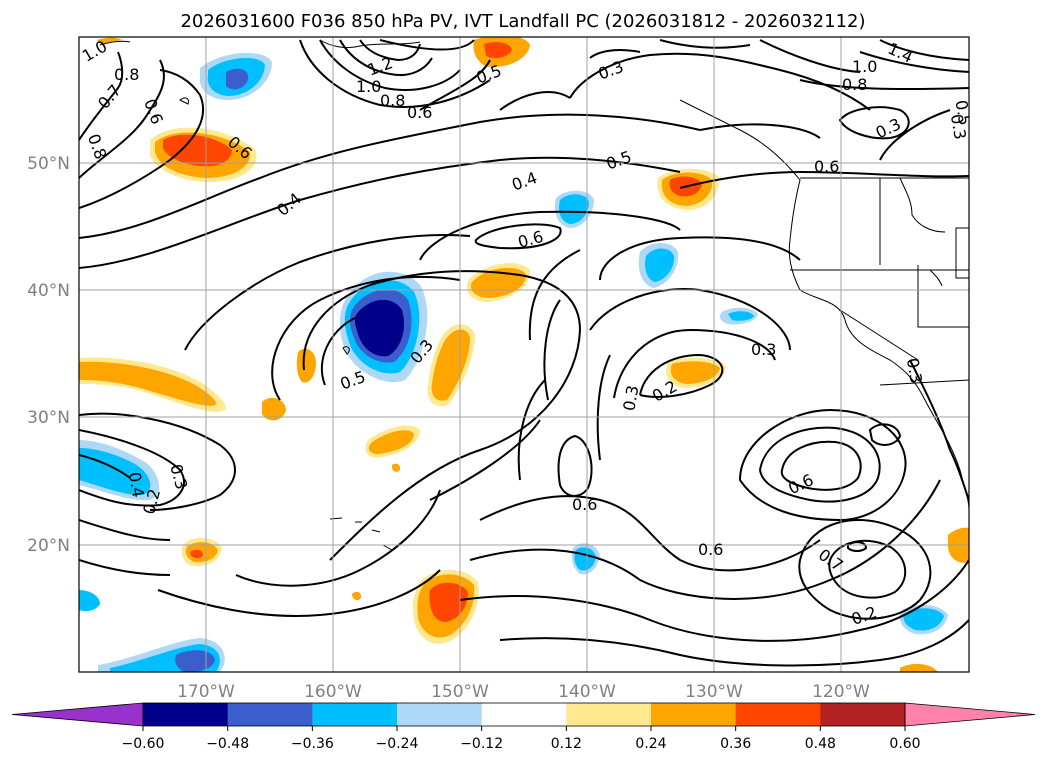 The width and height of the screenshot is (1047, 765). I want to click on contour-label: 0.5, so click(962, 112).